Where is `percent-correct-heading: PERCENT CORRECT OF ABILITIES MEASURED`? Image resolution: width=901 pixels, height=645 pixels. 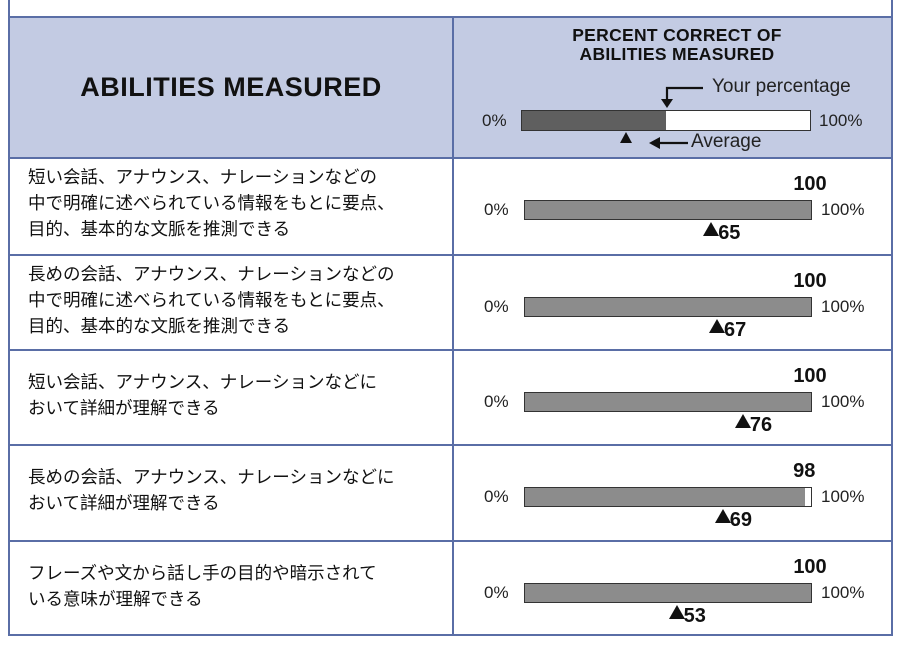 percent-correct-heading: PERCENT CORRECT OF ABILITIES MEASURED is located at coordinates (677, 45).